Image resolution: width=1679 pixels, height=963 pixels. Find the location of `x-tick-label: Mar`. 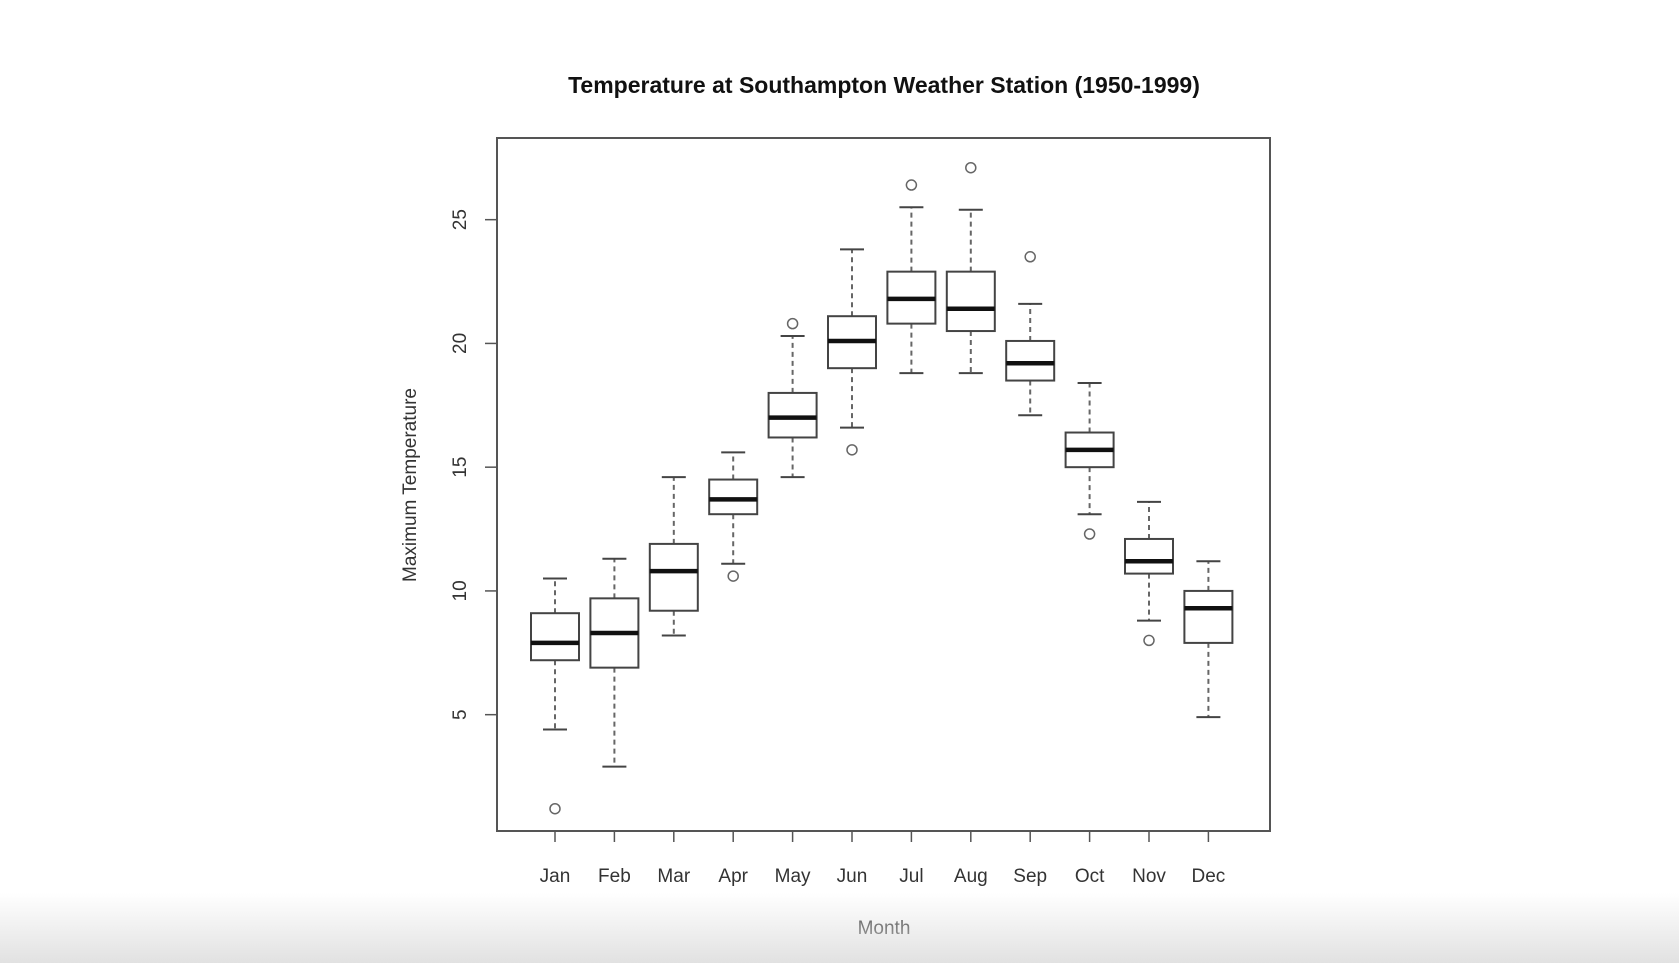

x-tick-label: Mar is located at coordinates (673, 876).